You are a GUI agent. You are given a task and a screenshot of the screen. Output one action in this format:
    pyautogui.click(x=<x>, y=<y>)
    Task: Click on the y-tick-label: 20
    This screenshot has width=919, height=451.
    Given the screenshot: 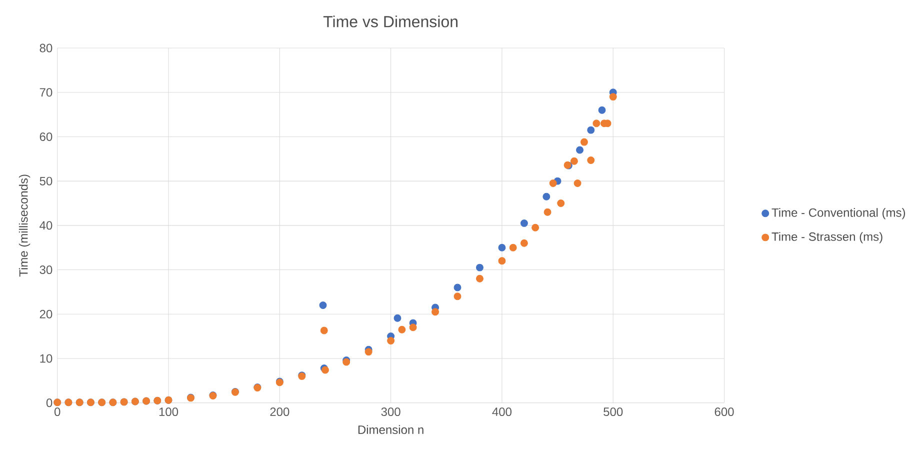 What is the action you would take?
    pyautogui.click(x=46, y=314)
    